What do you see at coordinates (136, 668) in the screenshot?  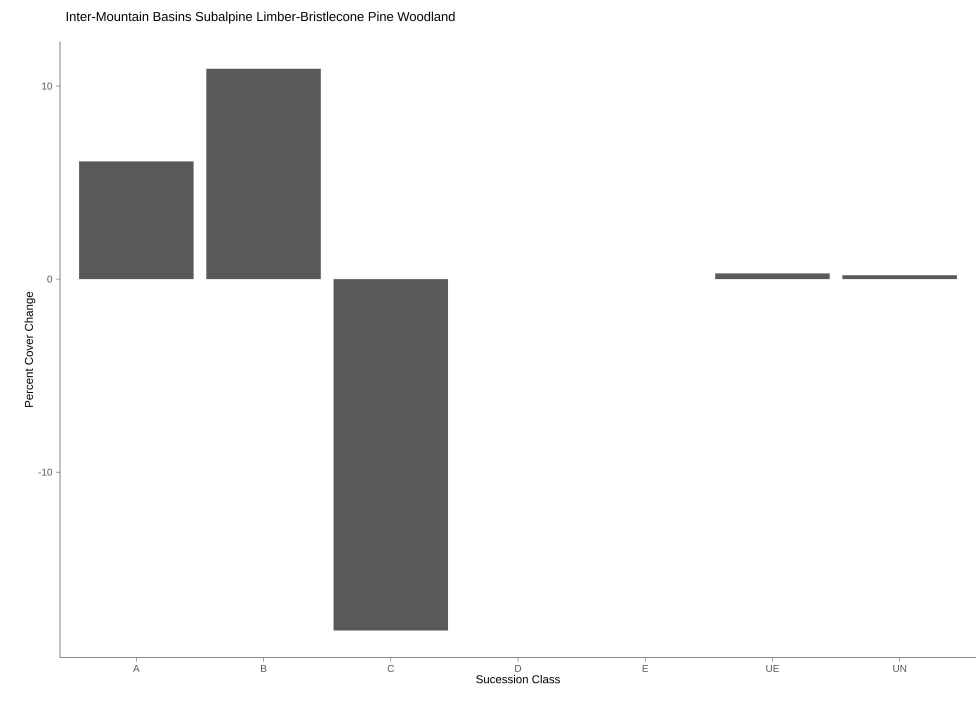 I see `x-tick-label: A` at bounding box center [136, 668].